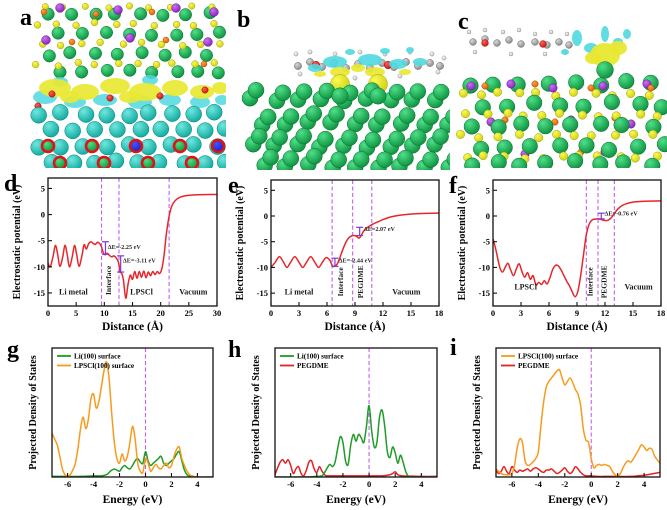 This screenshot has height=510, width=667. Describe the element at coordinates (577, 481) in the screenshot. I see `axis-ticks-and-labels: -6 -4 -2 0 2 4` at that location.